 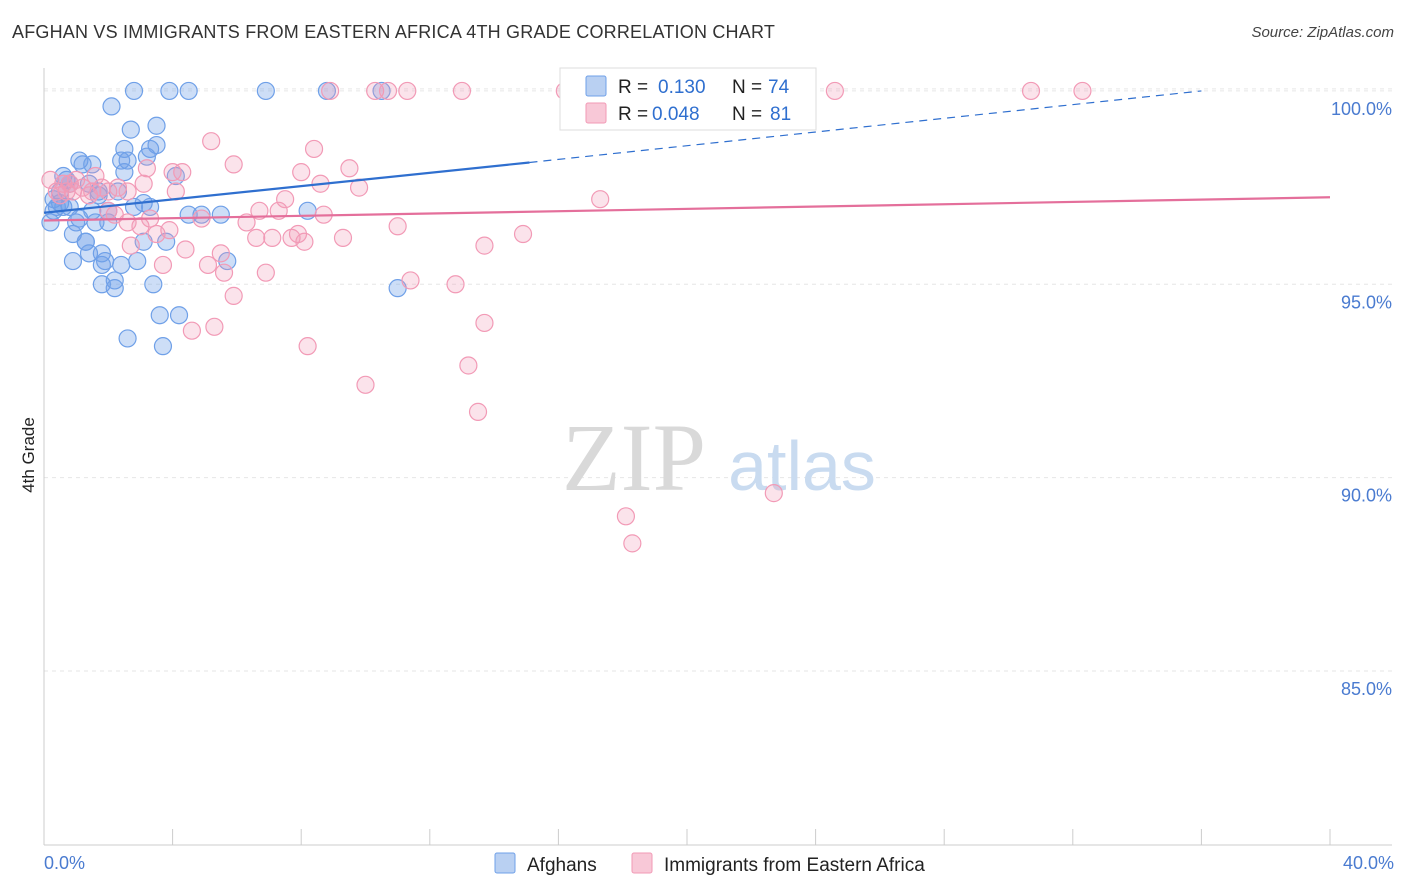 What do you see at coordinates (1366, 302) in the screenshot?
I see `y-tick-label: 95.0%` at bounding box center [1366, 302].